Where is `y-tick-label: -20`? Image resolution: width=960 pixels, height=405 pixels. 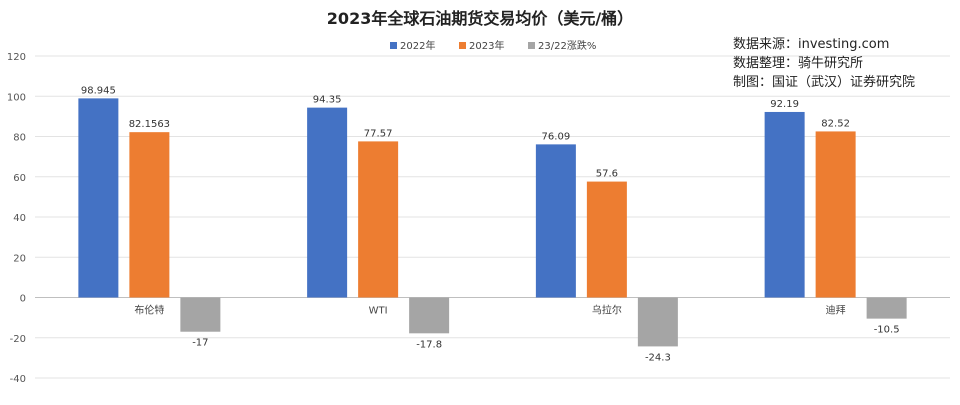
y-tick-label: -20 is located at coordinates (18, 339).